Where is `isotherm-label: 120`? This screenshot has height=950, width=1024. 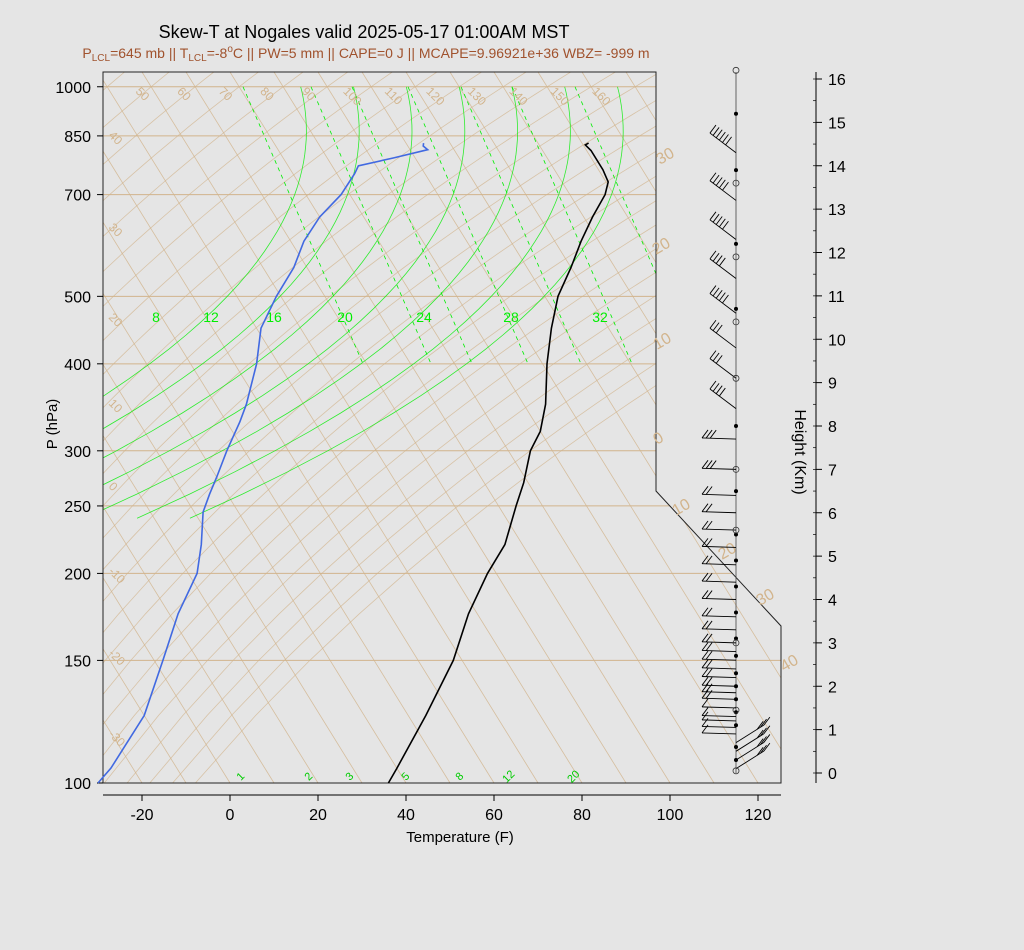 isotherm-label: 120 is located at coordinates (435, 96).